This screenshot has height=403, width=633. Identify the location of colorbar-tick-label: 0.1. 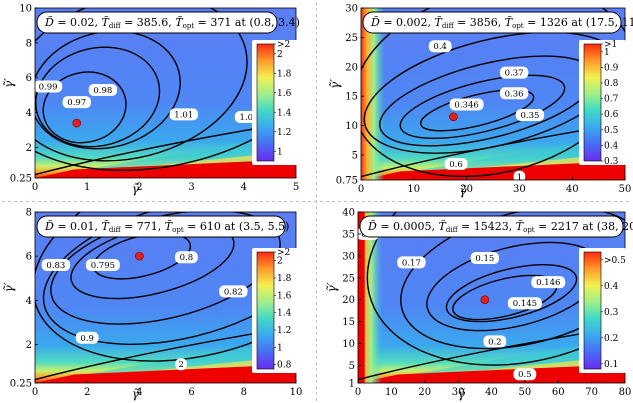
(611, 365).